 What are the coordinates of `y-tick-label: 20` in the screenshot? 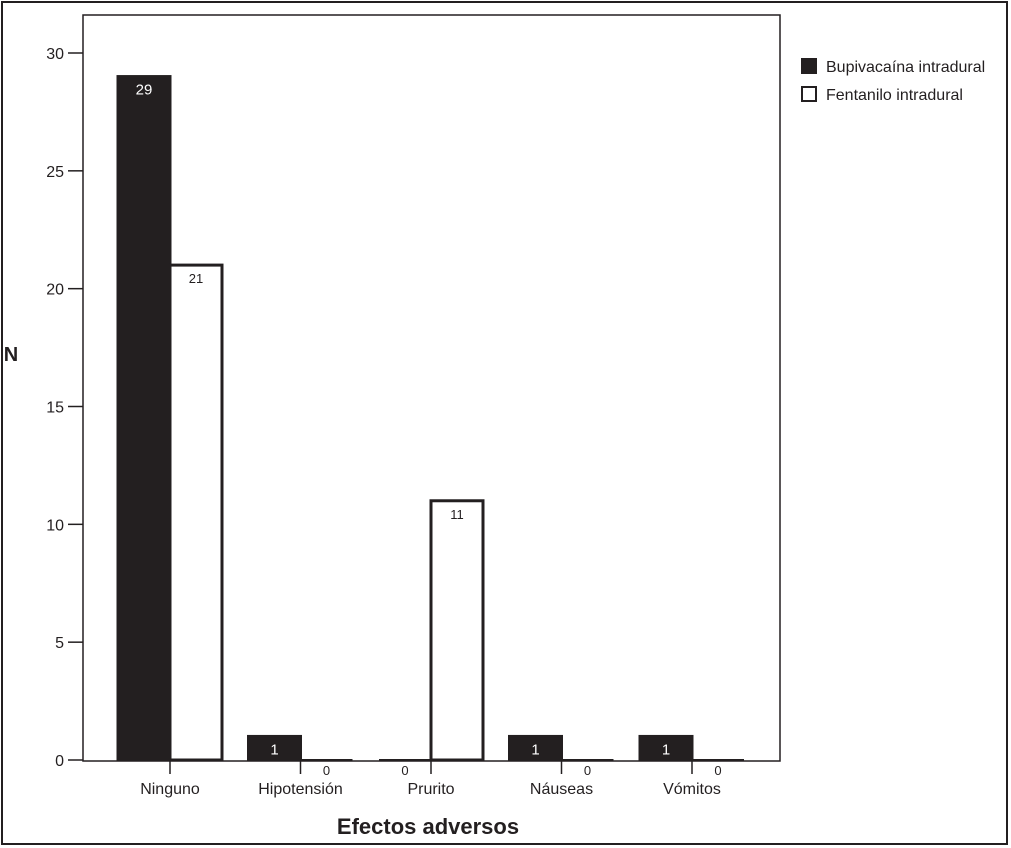 It's located at (55, 290).